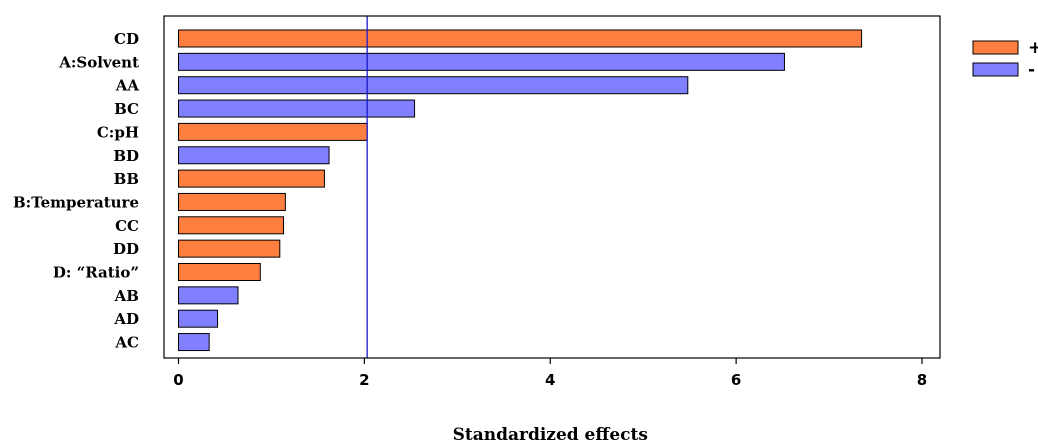 The image size is (1038, 446). What do you see at coordinates (118, 132) in the screenshot?
I see `category-label: C:pH` at bounding box center [118, 132].